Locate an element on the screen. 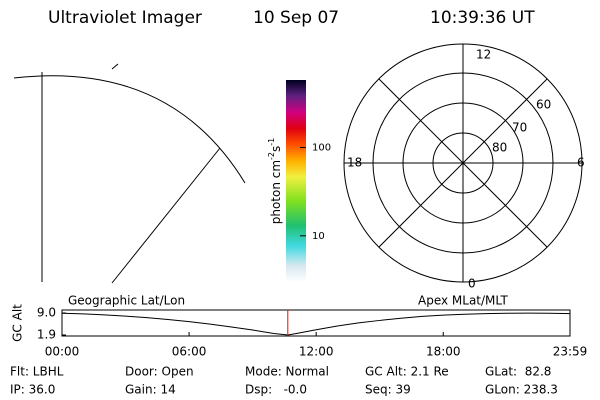 This screenshot has width=600, height=400. status-field: Mode: Normal is located at coordinates (287, 372).